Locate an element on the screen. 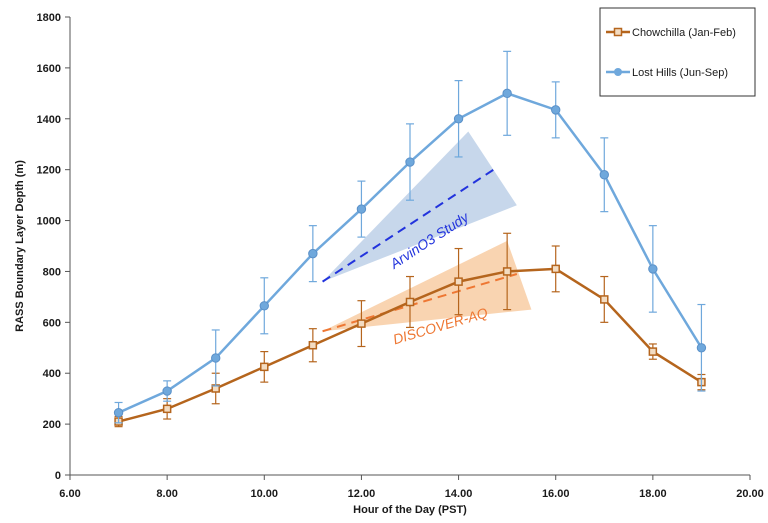 Image resolution: width=768 pixels, height=523 pixels. legend-items: Chowchilla (Jan-Feb) Lost Hills (Jun-Sep) is located at coordinates (671, 53).